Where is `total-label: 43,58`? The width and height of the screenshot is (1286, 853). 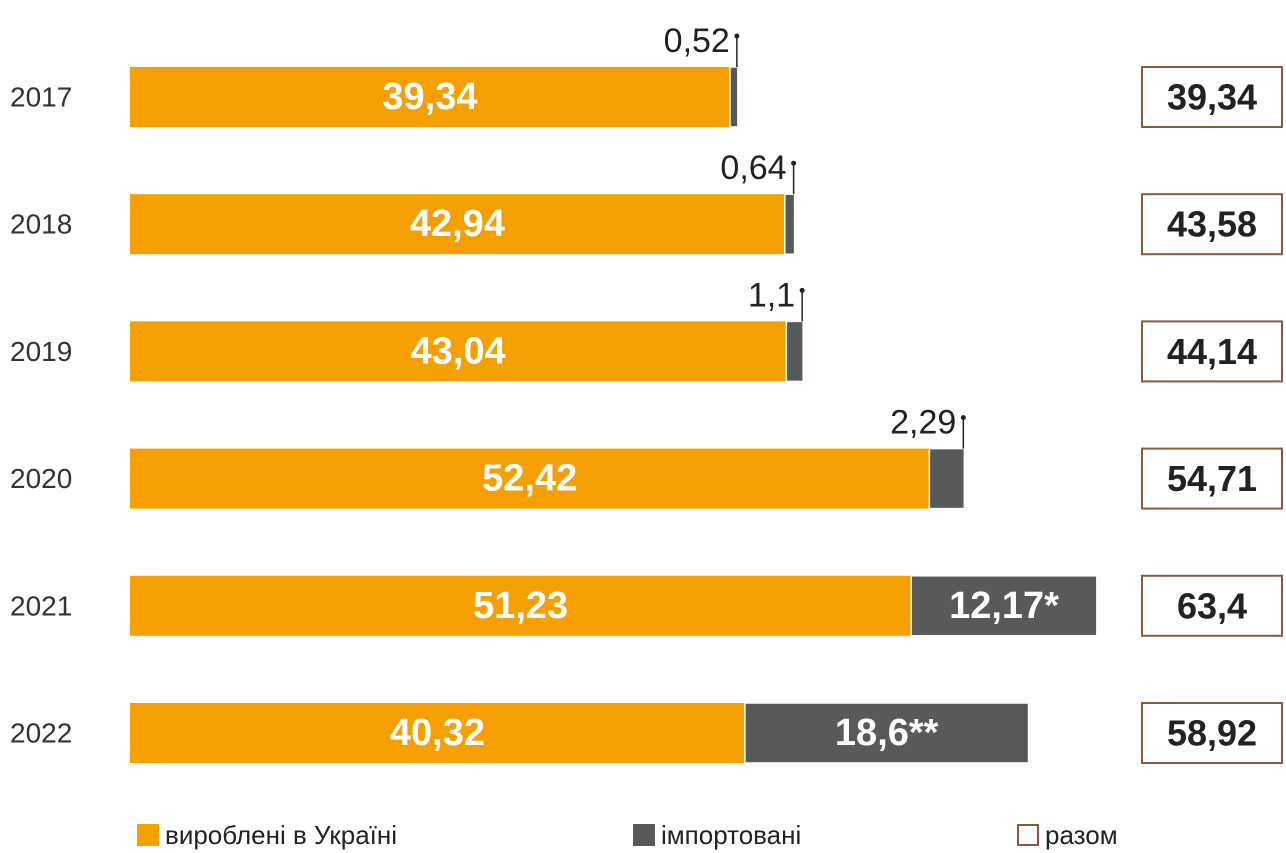 total-label: 43,58 is located at coordinates (1212, 224).